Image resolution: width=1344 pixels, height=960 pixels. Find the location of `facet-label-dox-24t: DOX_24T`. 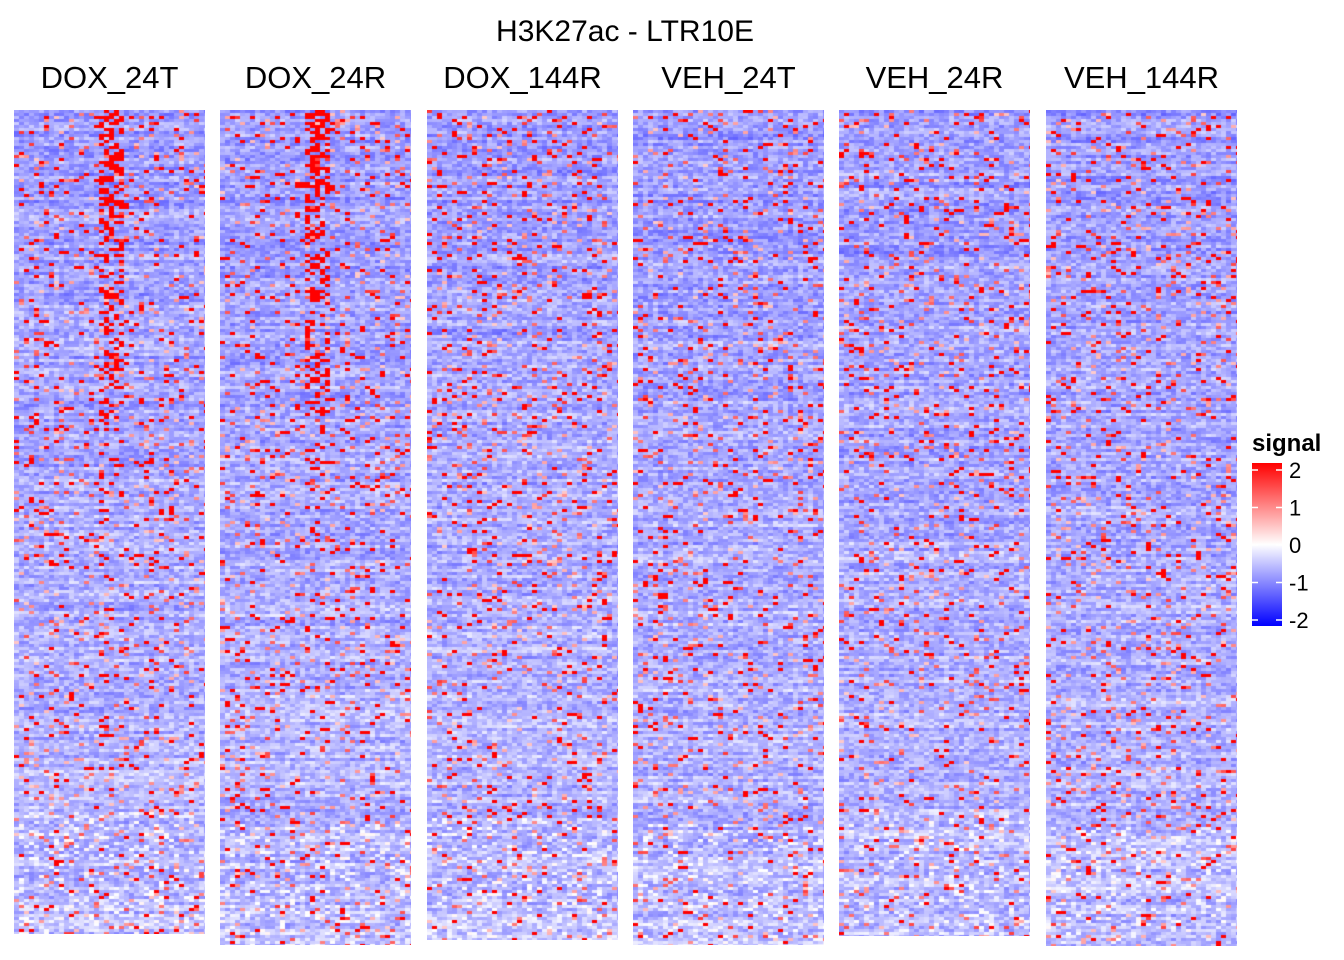

facet-label-dox-24t: DOX_24T is located at coordinates (110, 77).